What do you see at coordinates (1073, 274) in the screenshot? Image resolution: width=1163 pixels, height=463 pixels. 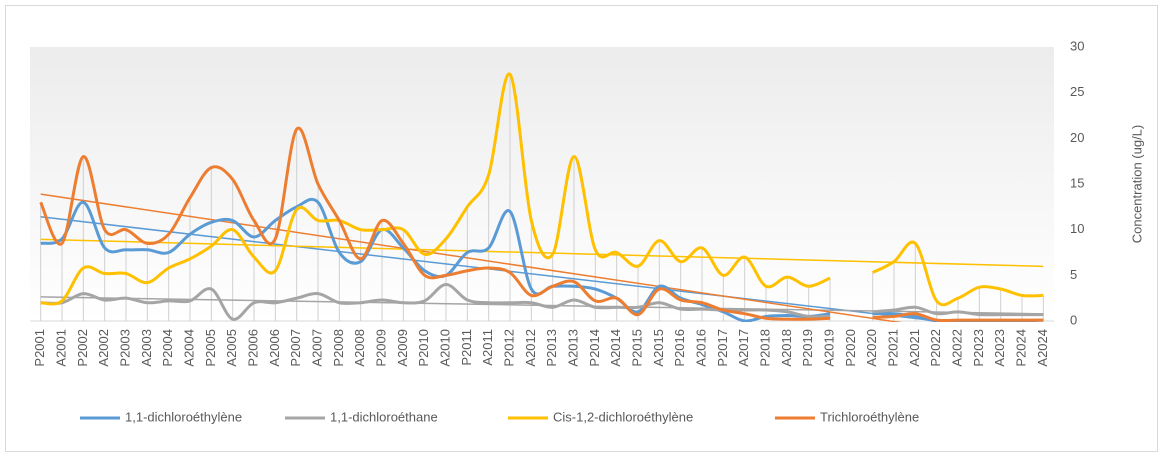 I see `y-tick-label: 5` at bounding box center [1073, 274].